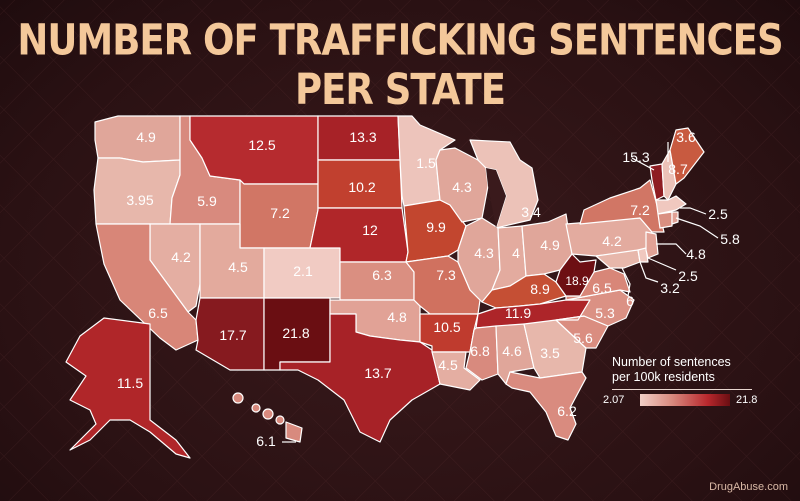 The width and height of the screenshot is (800, 501). What do you see at coordinates (687, 156) in the screenshot?
I see `state-ME` at bounding box center [687, 156].